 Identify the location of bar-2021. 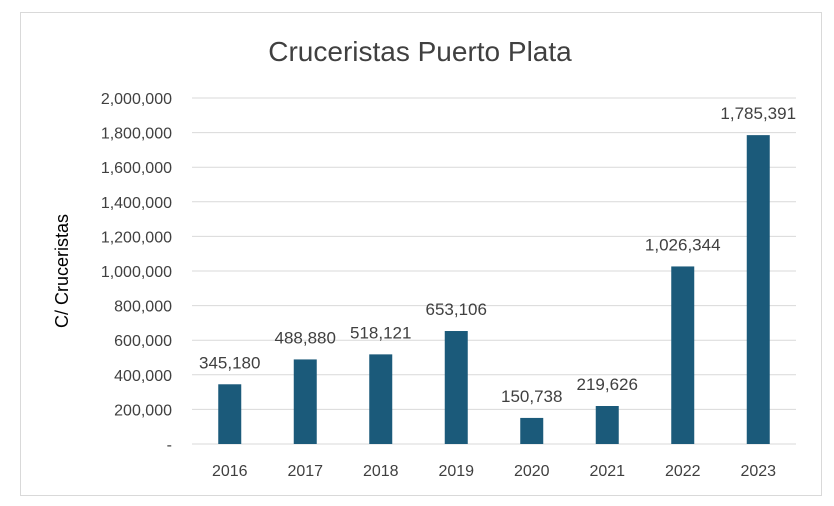
(607, 425).